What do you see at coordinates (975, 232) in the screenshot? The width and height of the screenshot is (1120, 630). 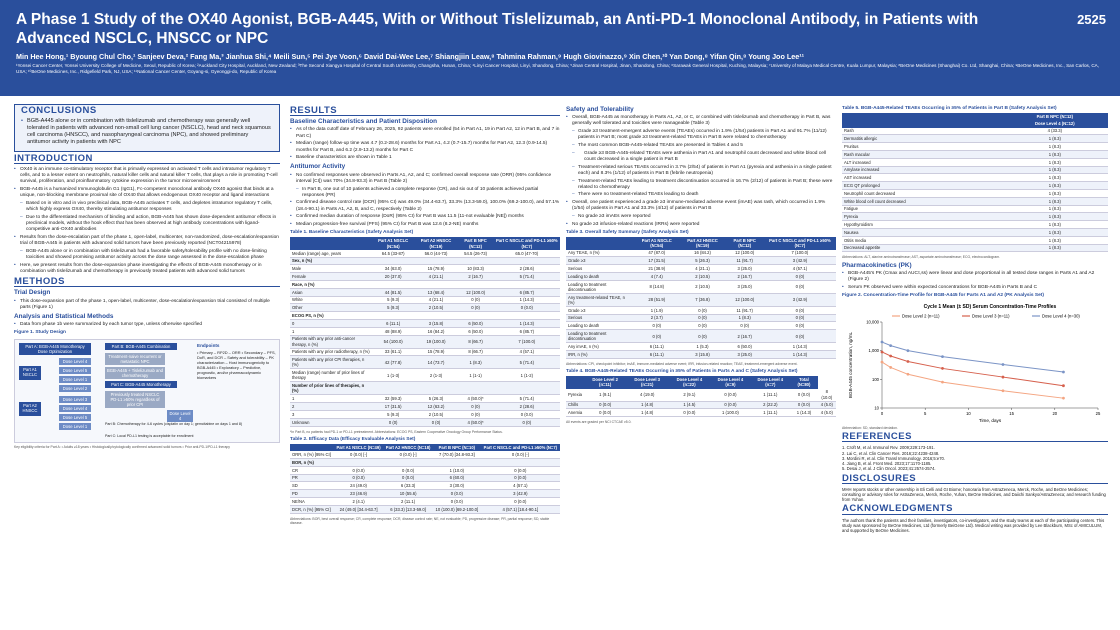 I see `table-row: Nausea 1 (8.3)` at bounding box center [975, 232].